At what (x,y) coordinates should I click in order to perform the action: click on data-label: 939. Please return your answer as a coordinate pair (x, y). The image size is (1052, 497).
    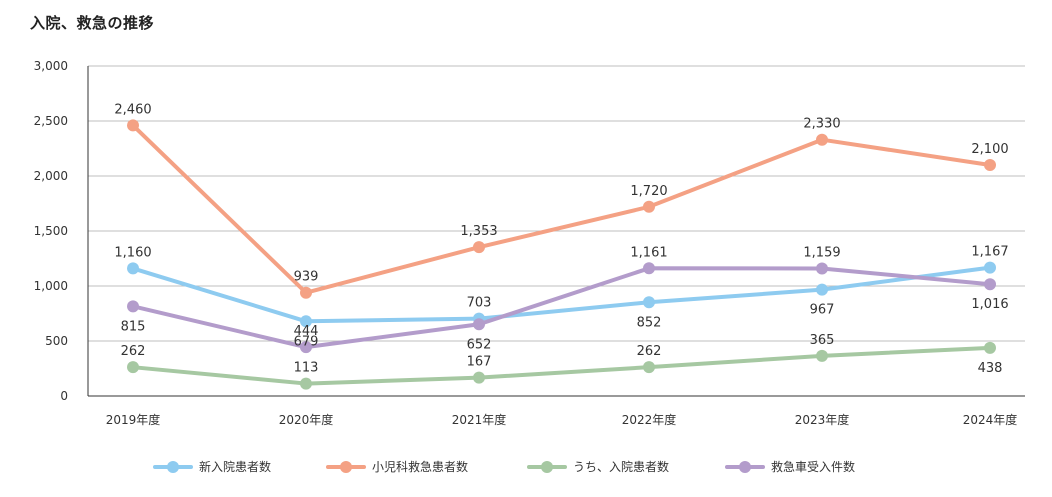
    Looking at the image, I should click on (306, 277).